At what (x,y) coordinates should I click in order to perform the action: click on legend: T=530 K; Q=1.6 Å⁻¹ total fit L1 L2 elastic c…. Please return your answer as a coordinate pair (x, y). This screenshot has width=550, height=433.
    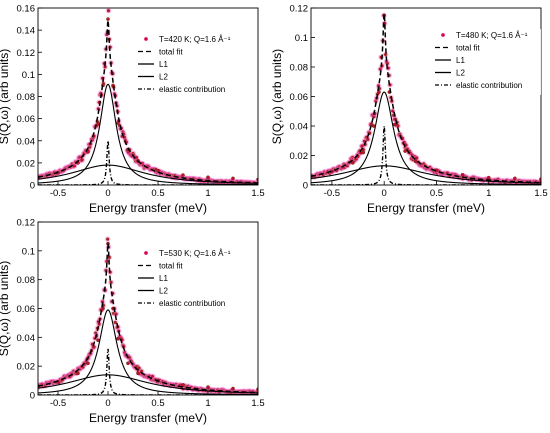
    Looking at the image, I should click on (189, 280).